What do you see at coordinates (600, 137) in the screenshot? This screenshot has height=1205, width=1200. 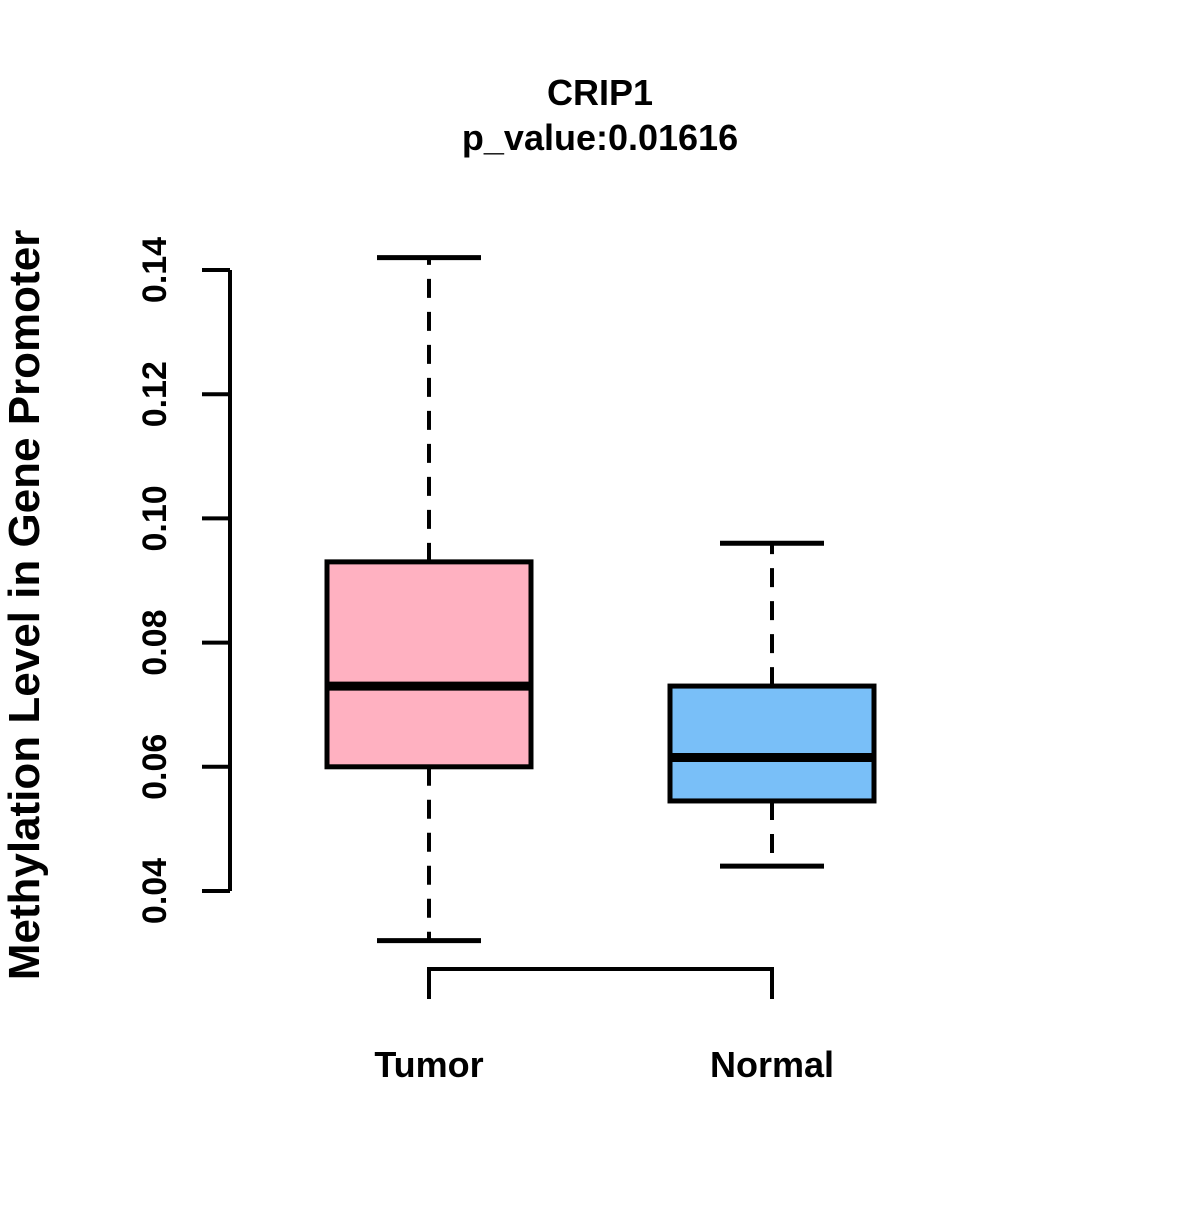 I see `chart-subtitle: p_value:0.01616` at bounding box center [600, 137].